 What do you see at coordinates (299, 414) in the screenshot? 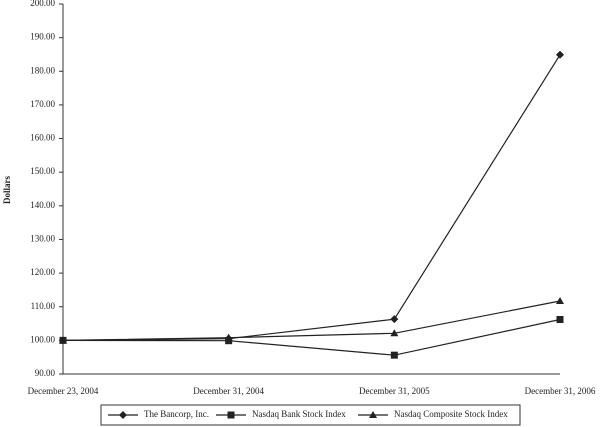
I see `legend-label: Nasdaq Bank Stock Index` at bounding box center [299, 414].